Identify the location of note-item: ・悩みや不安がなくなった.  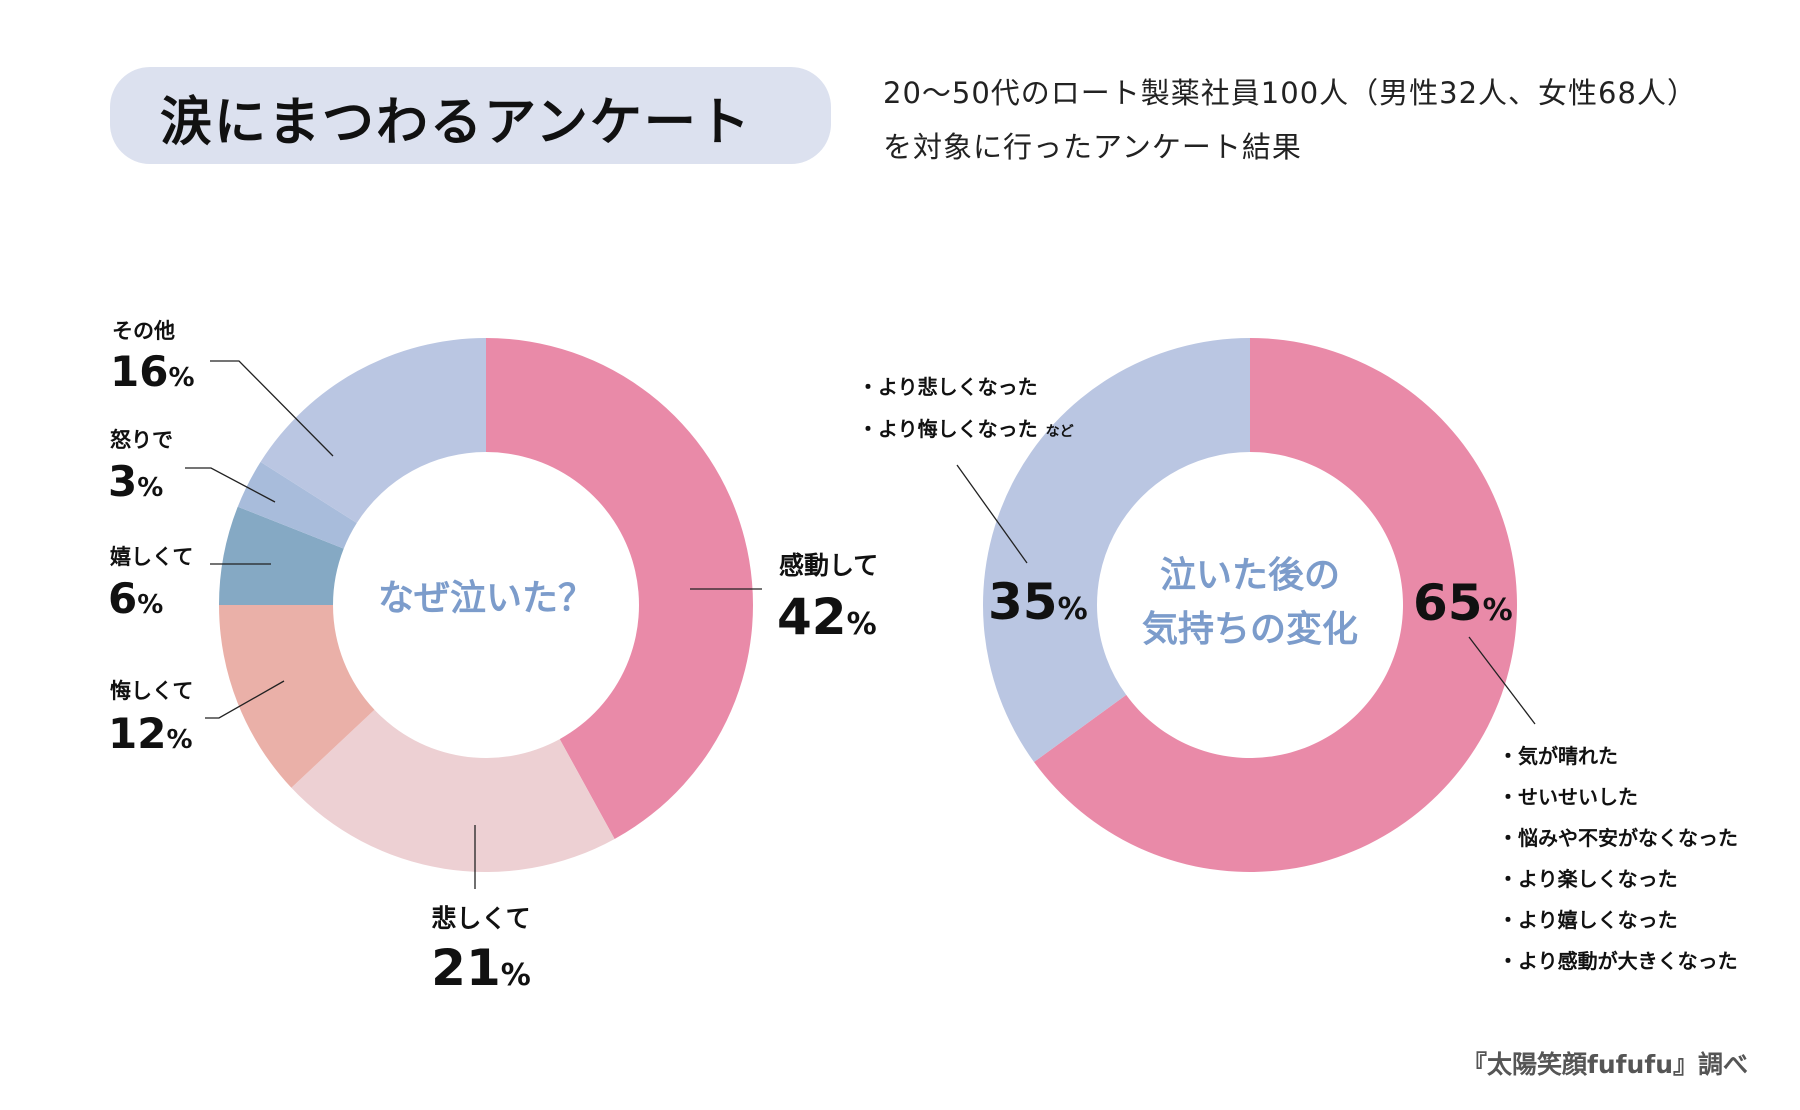
(1618, 838).